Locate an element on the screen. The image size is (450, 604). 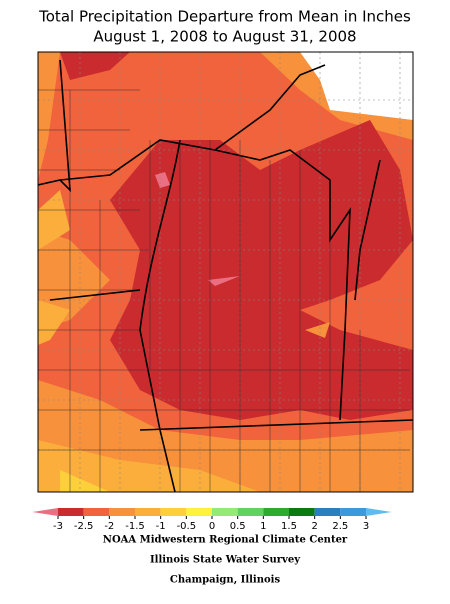
credit: Illinois State Water Survey is located at coordinates (225, 560).